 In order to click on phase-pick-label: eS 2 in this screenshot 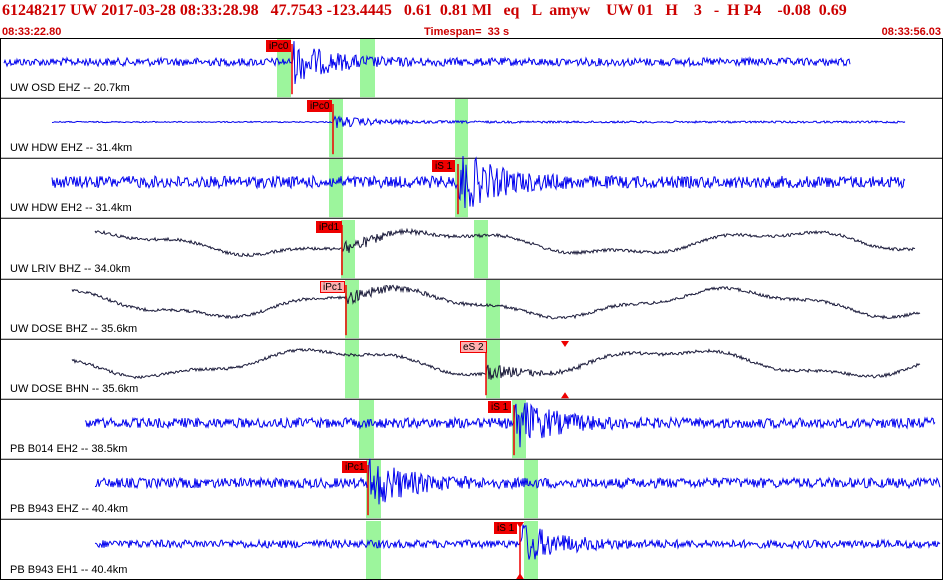, I will do `click(473, 347)`.